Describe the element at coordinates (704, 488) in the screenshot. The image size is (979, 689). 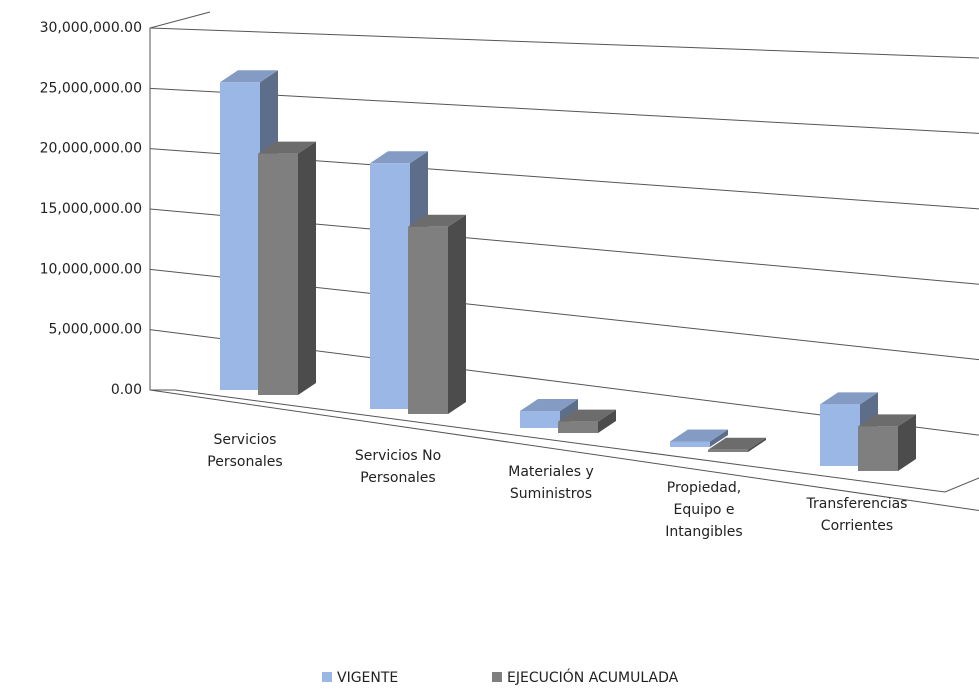
I see `x-tick-label: Propiedad,` at that location.